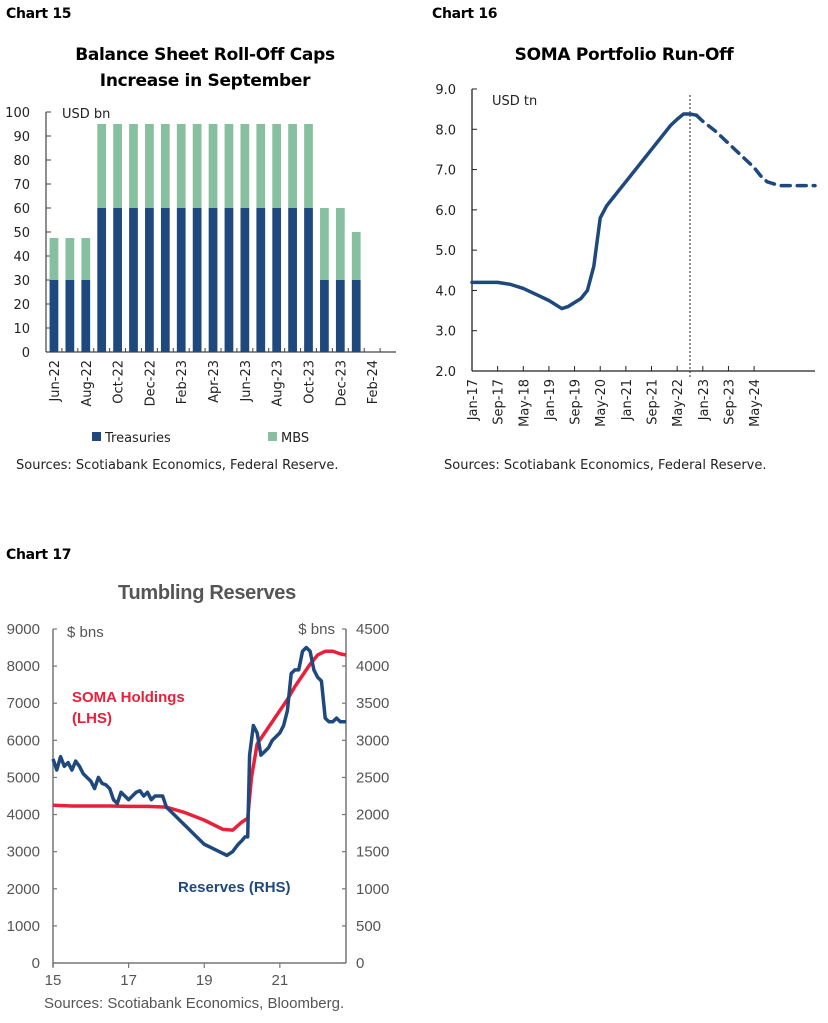  I want to click on left-unit-label: $ bns, so click(85, 632).